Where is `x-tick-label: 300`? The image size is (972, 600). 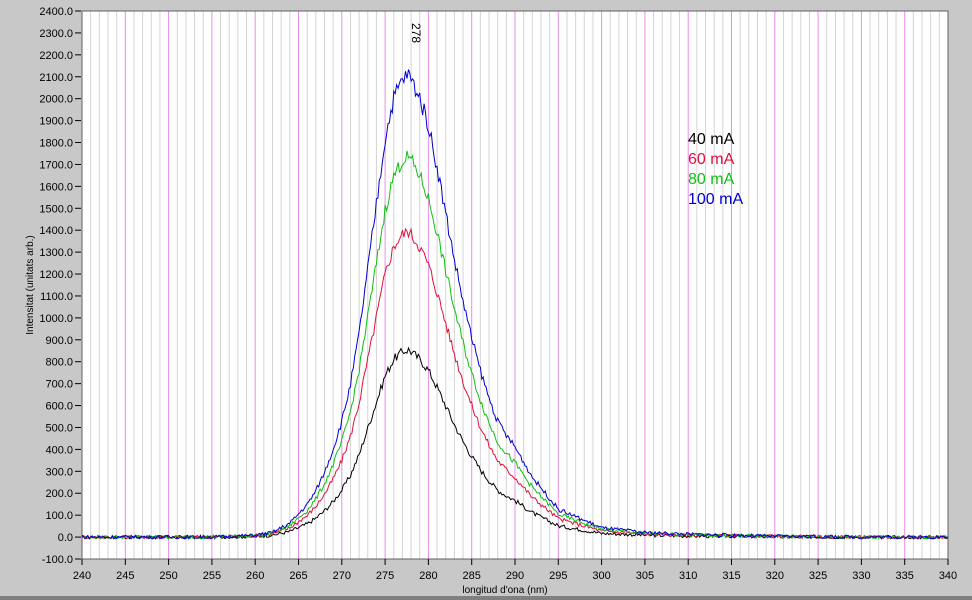 x-tick-label: 300 is located at coordinates (601, 576).